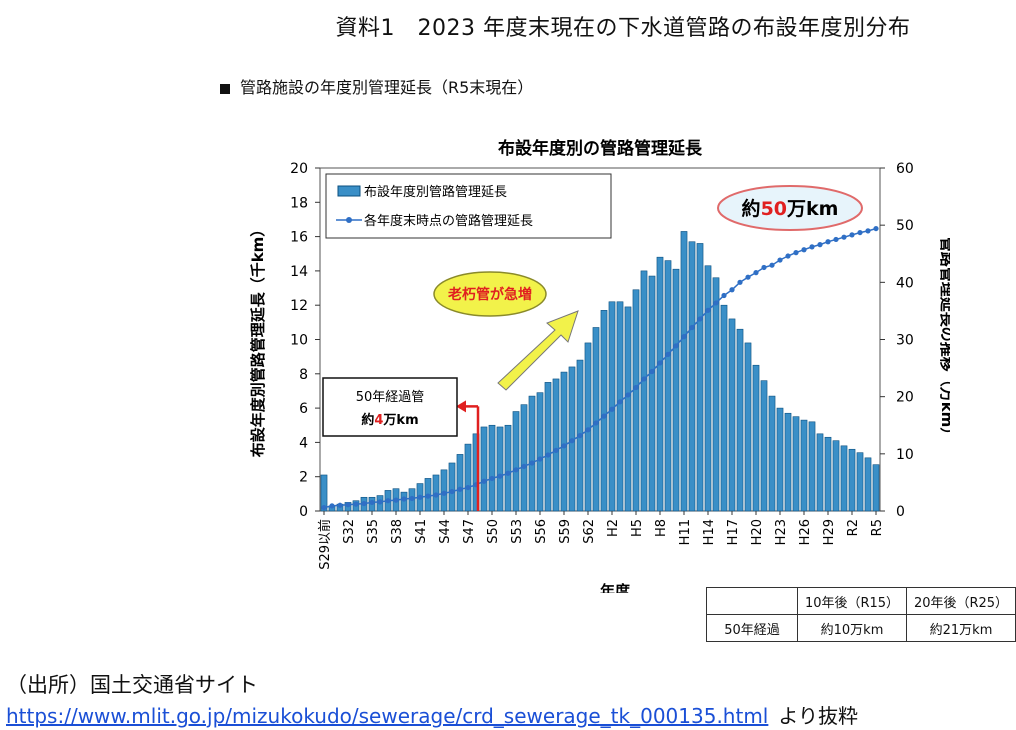 The height and width of the screenshot is (730, 1016). Describe the element at coordinates (580, 435) in the screenshot. I see `line-point-S61` at that location.